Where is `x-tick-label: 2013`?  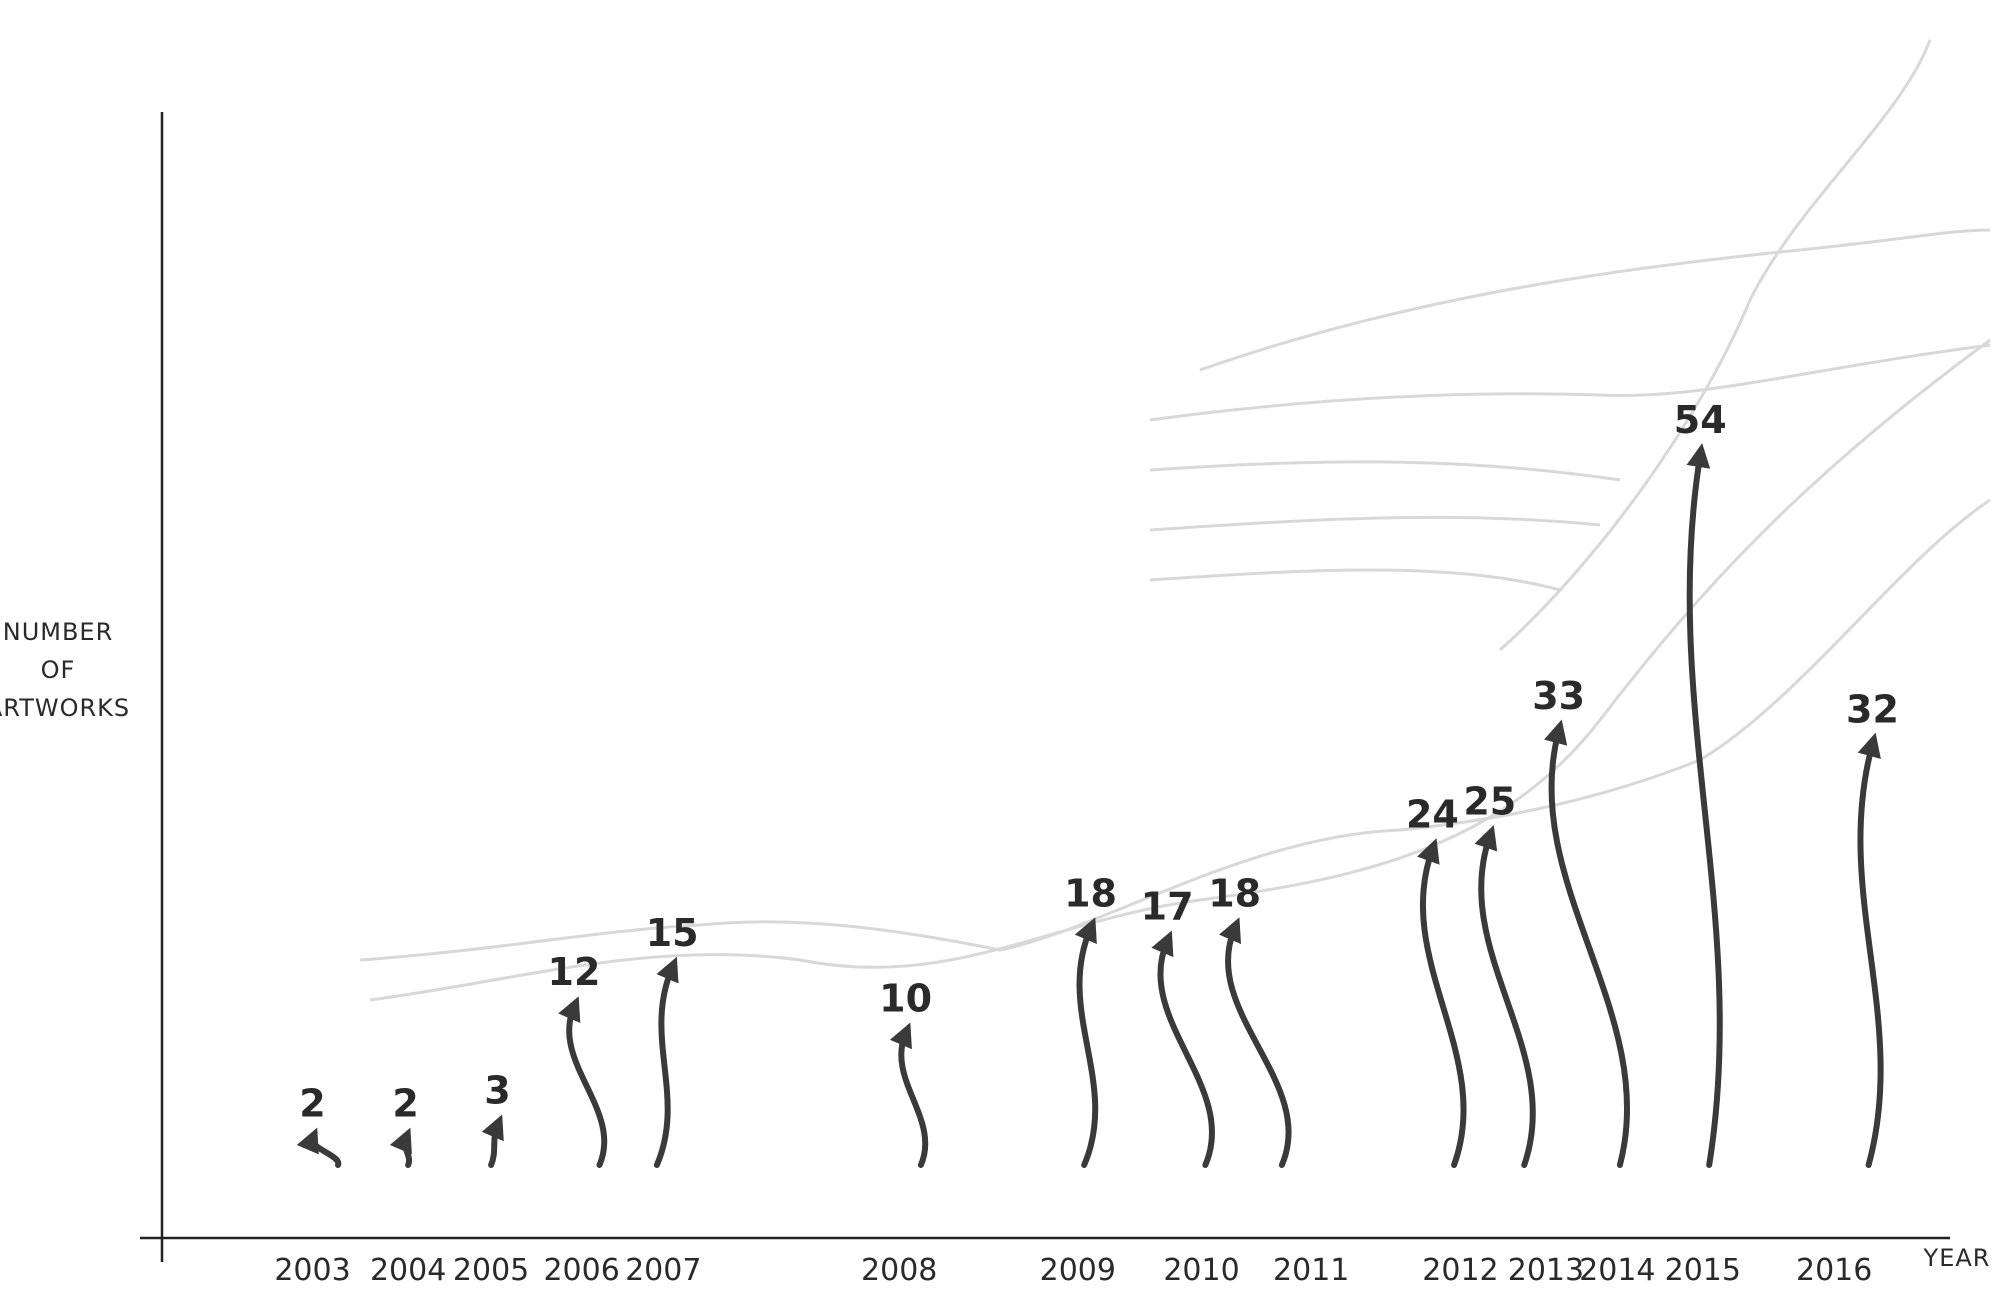 x-tick-label: 2013 is located at coordinates (1546, 1270).